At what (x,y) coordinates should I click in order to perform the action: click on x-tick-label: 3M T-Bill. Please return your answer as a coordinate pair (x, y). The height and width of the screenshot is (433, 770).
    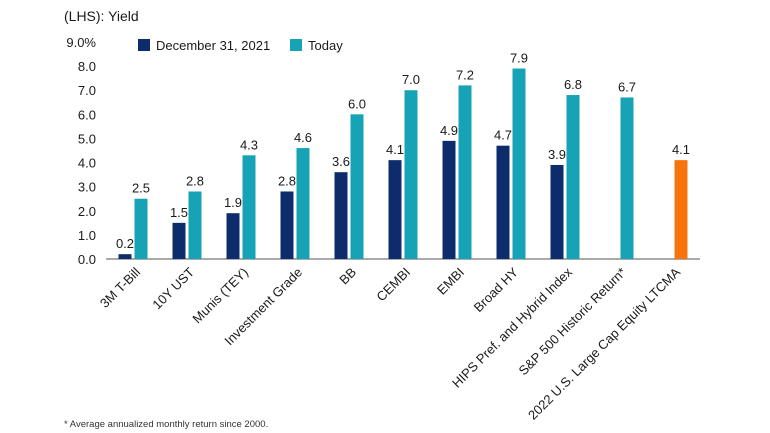
    Looking at the image, I should click on (120, 287).